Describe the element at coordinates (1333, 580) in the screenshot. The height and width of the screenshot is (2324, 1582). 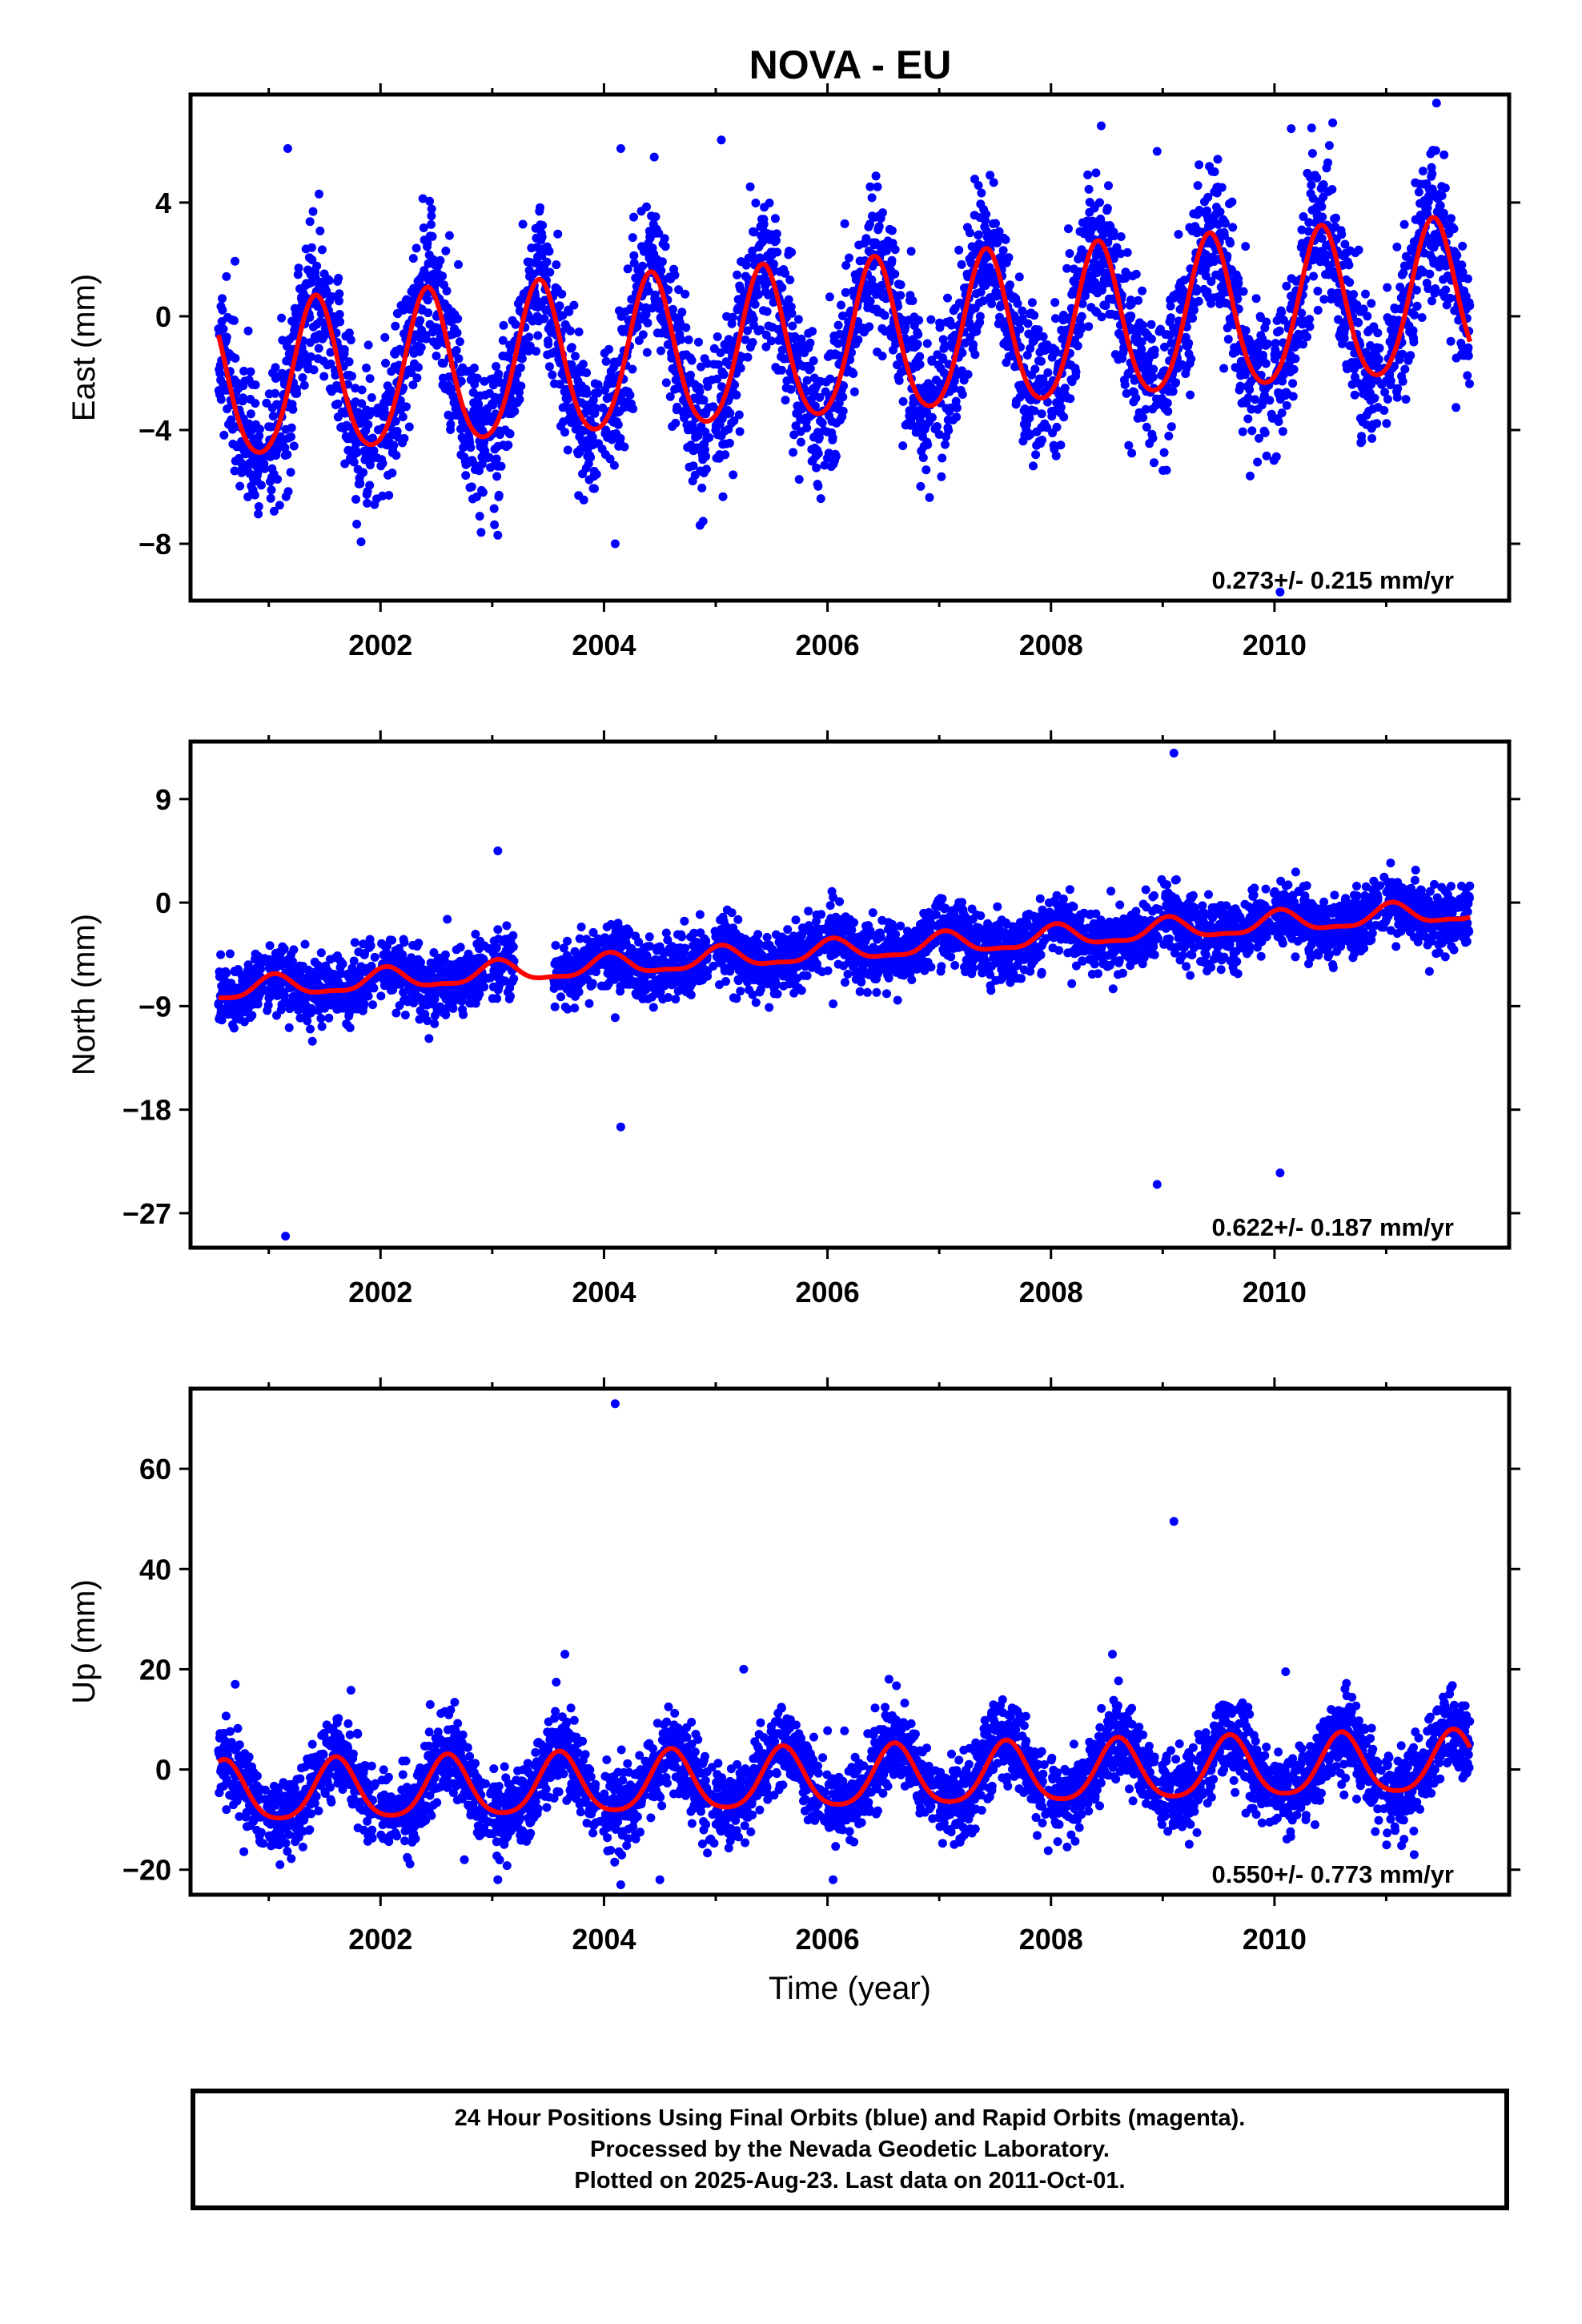
I see `rate-annotation: 0.273+/- 0.215 mm/yr` at that location.